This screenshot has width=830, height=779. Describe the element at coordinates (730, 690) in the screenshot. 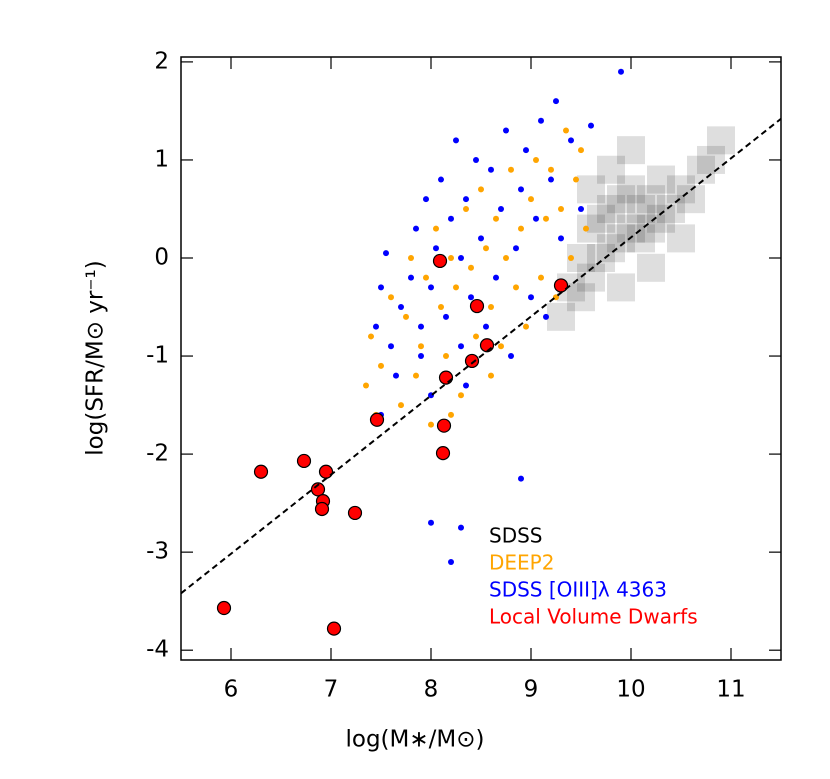

I see `x-tick-label: 11` at that location.